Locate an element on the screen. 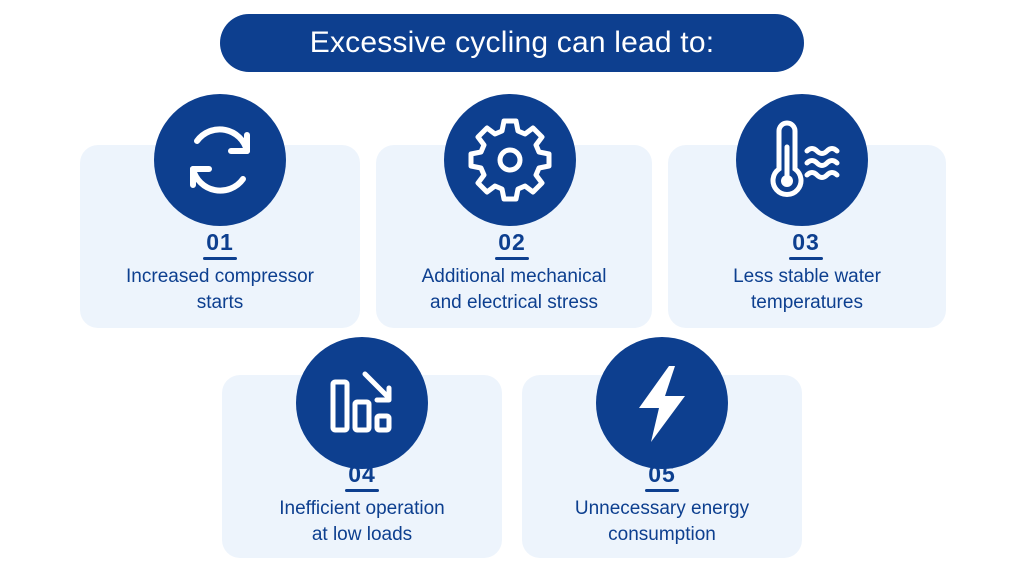  item-number-3: 03 is located at coordinates (806, 242).